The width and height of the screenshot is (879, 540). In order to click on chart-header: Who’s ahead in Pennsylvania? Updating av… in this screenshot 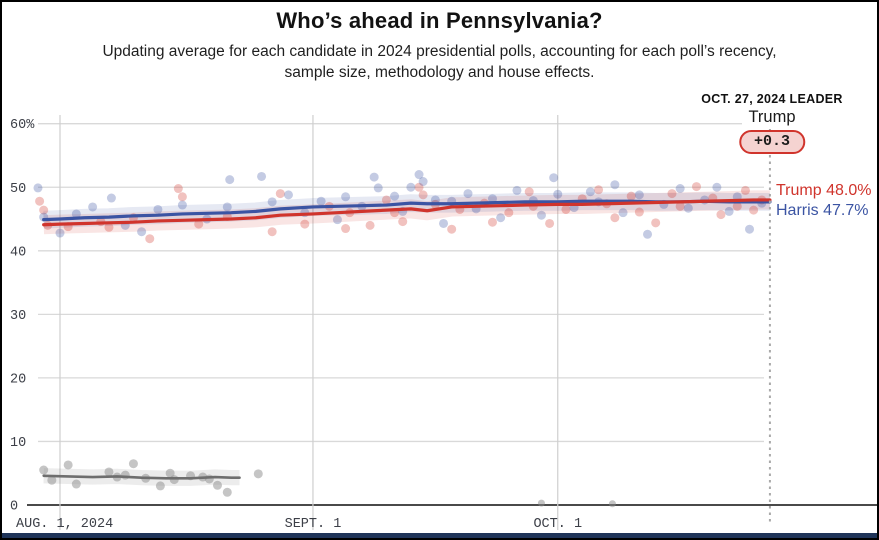, I will do `click(439, 42)`.